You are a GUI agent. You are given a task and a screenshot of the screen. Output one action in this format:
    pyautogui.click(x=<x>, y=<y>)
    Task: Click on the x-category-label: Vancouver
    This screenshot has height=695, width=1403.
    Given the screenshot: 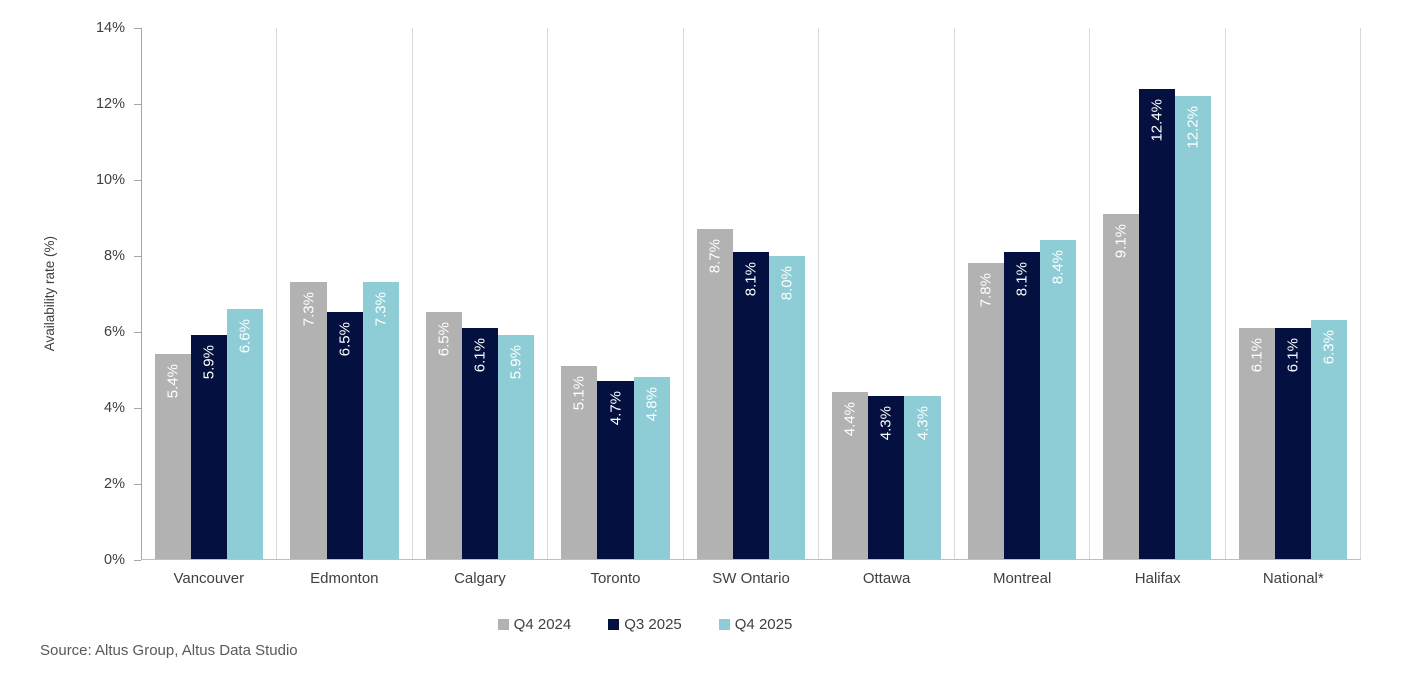 What is the action you would take?
    pyautogui.click(x=209, y=578)
    